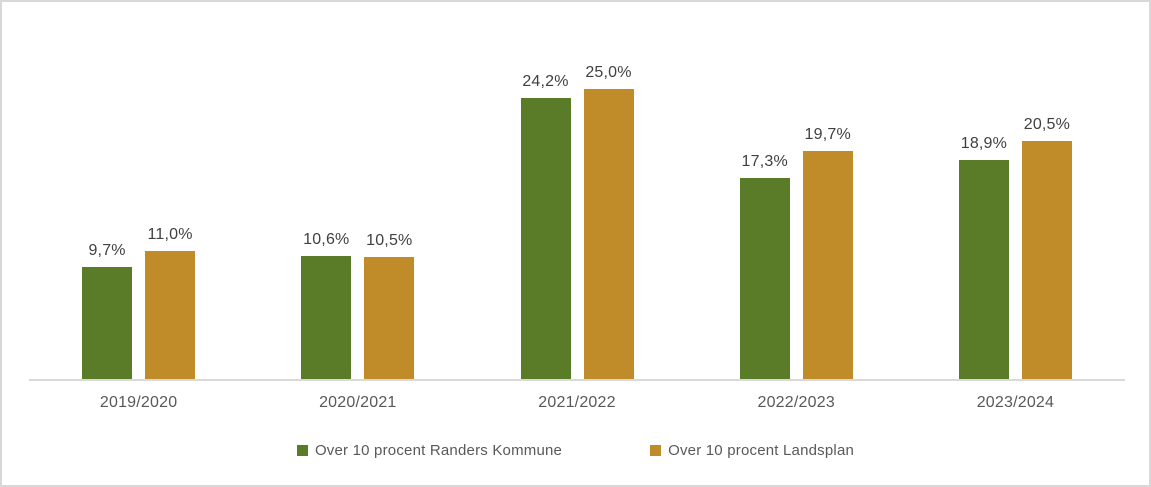 The height and width of the screenshot is (487, 1151). What do you see at coordinates (1015, 205) in the screenshot?
I see `bar-group: 18,9% 20,5%` at bounding box center [1015, 205].